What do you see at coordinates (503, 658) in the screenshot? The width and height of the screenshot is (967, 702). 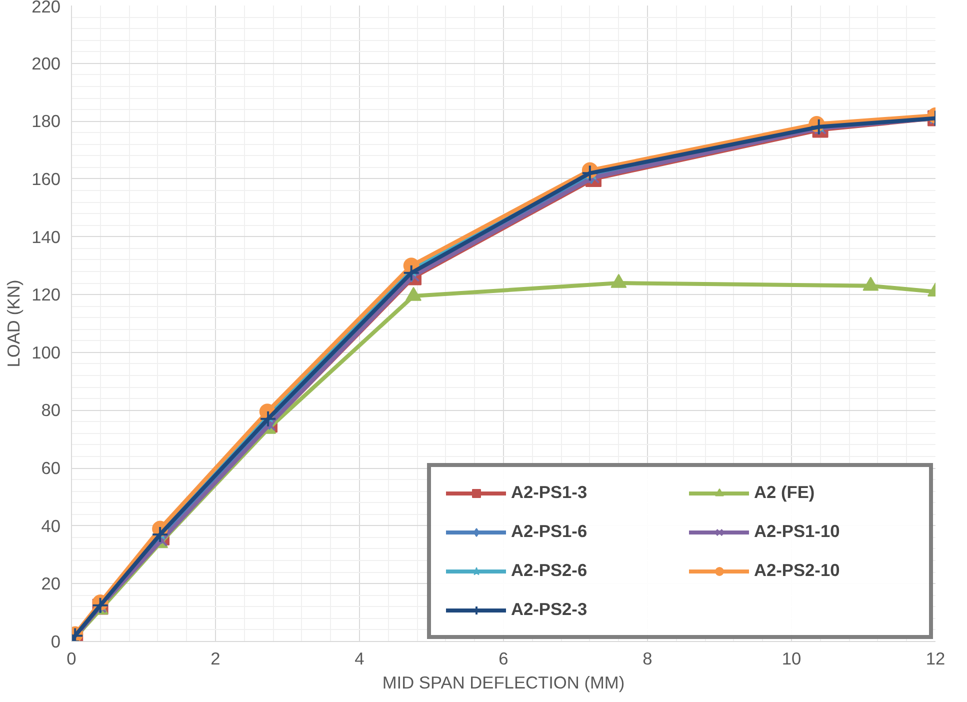 I see `x-tick-label: 6` at bounding box center [503, 658].